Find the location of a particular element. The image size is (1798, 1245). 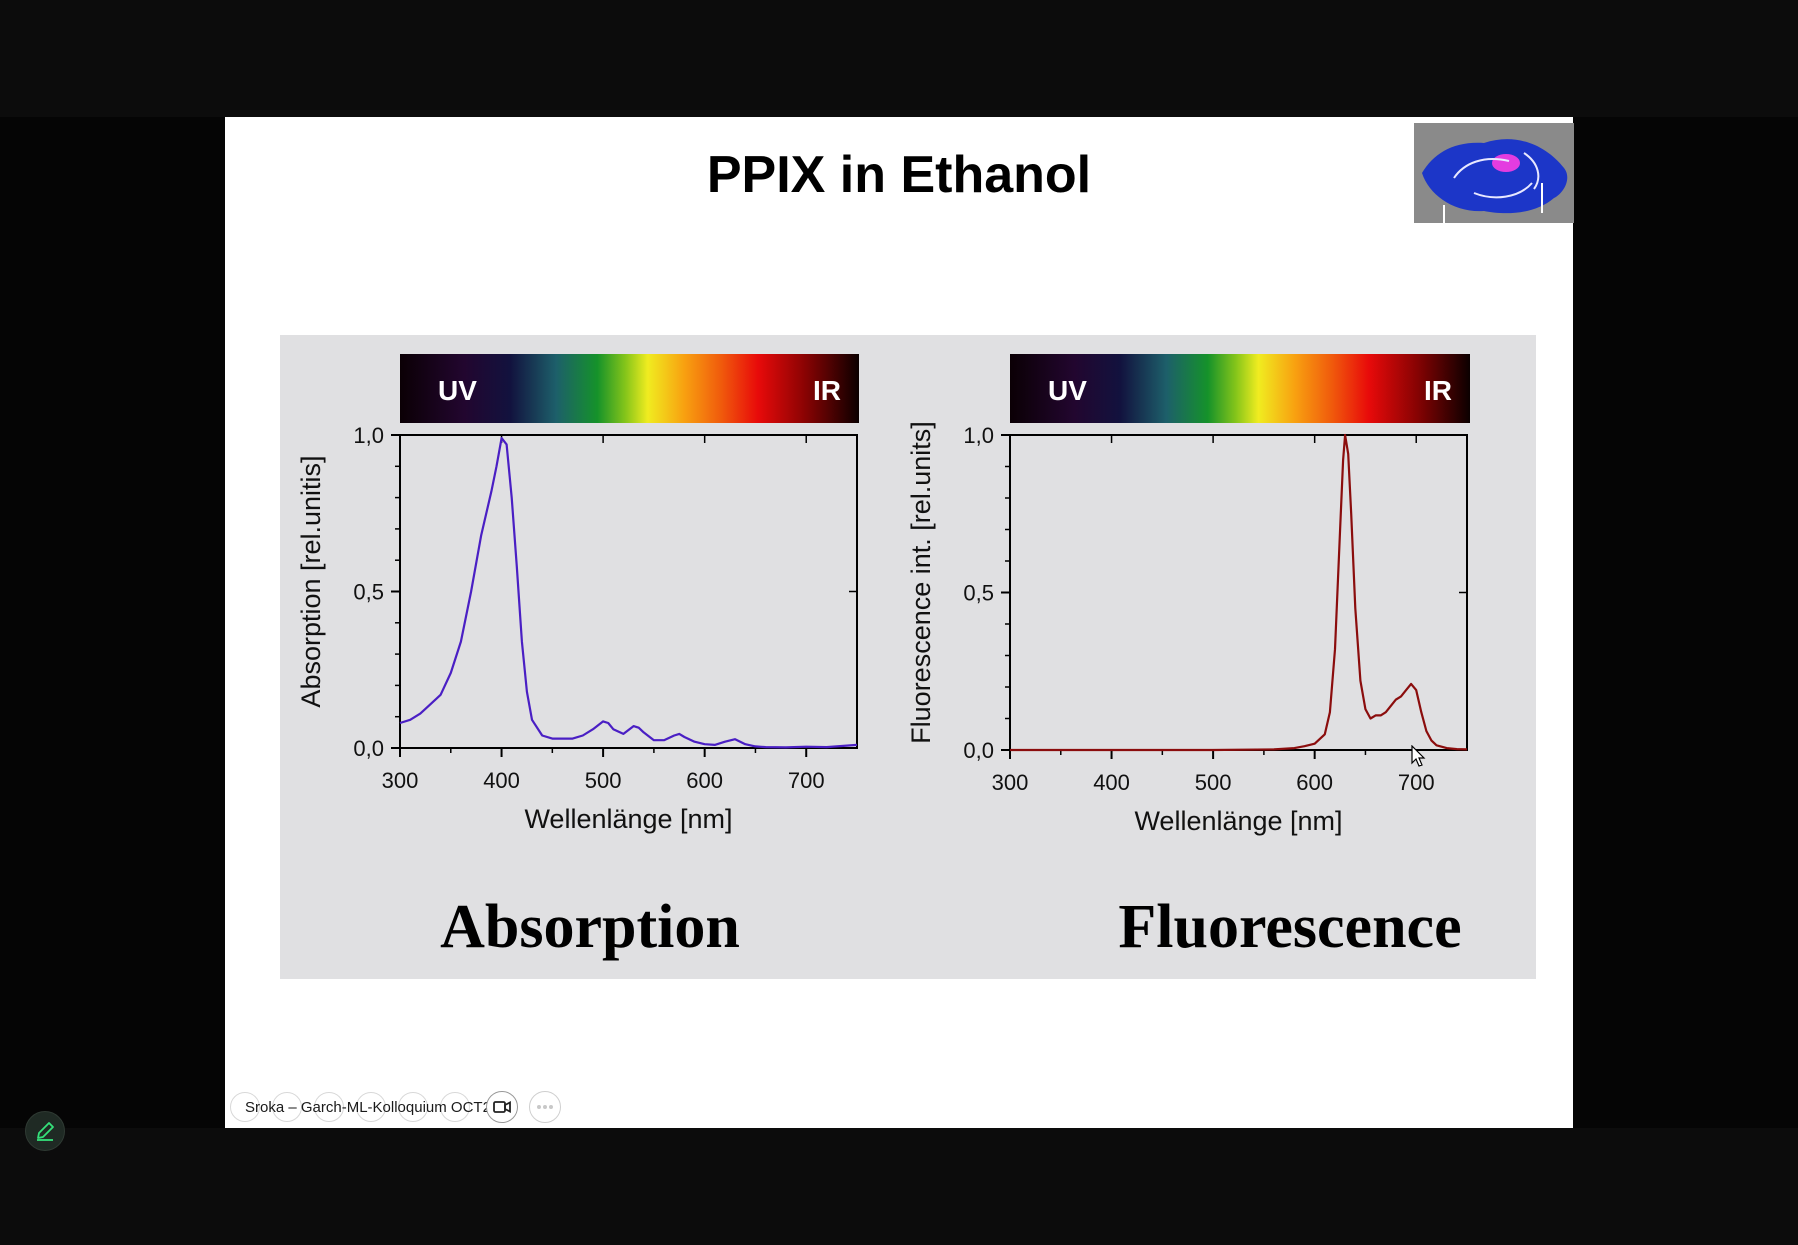

meeting-title: Sroka – Garch-ML-Kolloquium OCT2 is located at coordinates (367, 1107).